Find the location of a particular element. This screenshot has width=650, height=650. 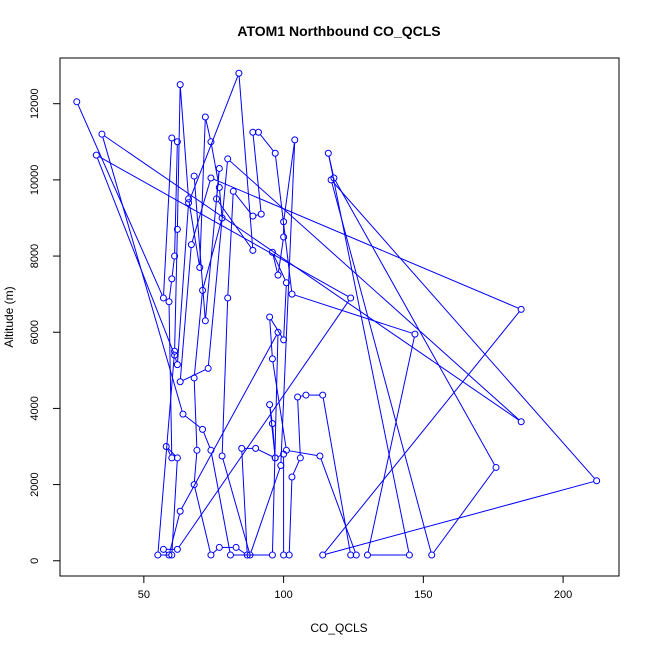

y-tick-label: 6000 is located at coordinates (35, 332).